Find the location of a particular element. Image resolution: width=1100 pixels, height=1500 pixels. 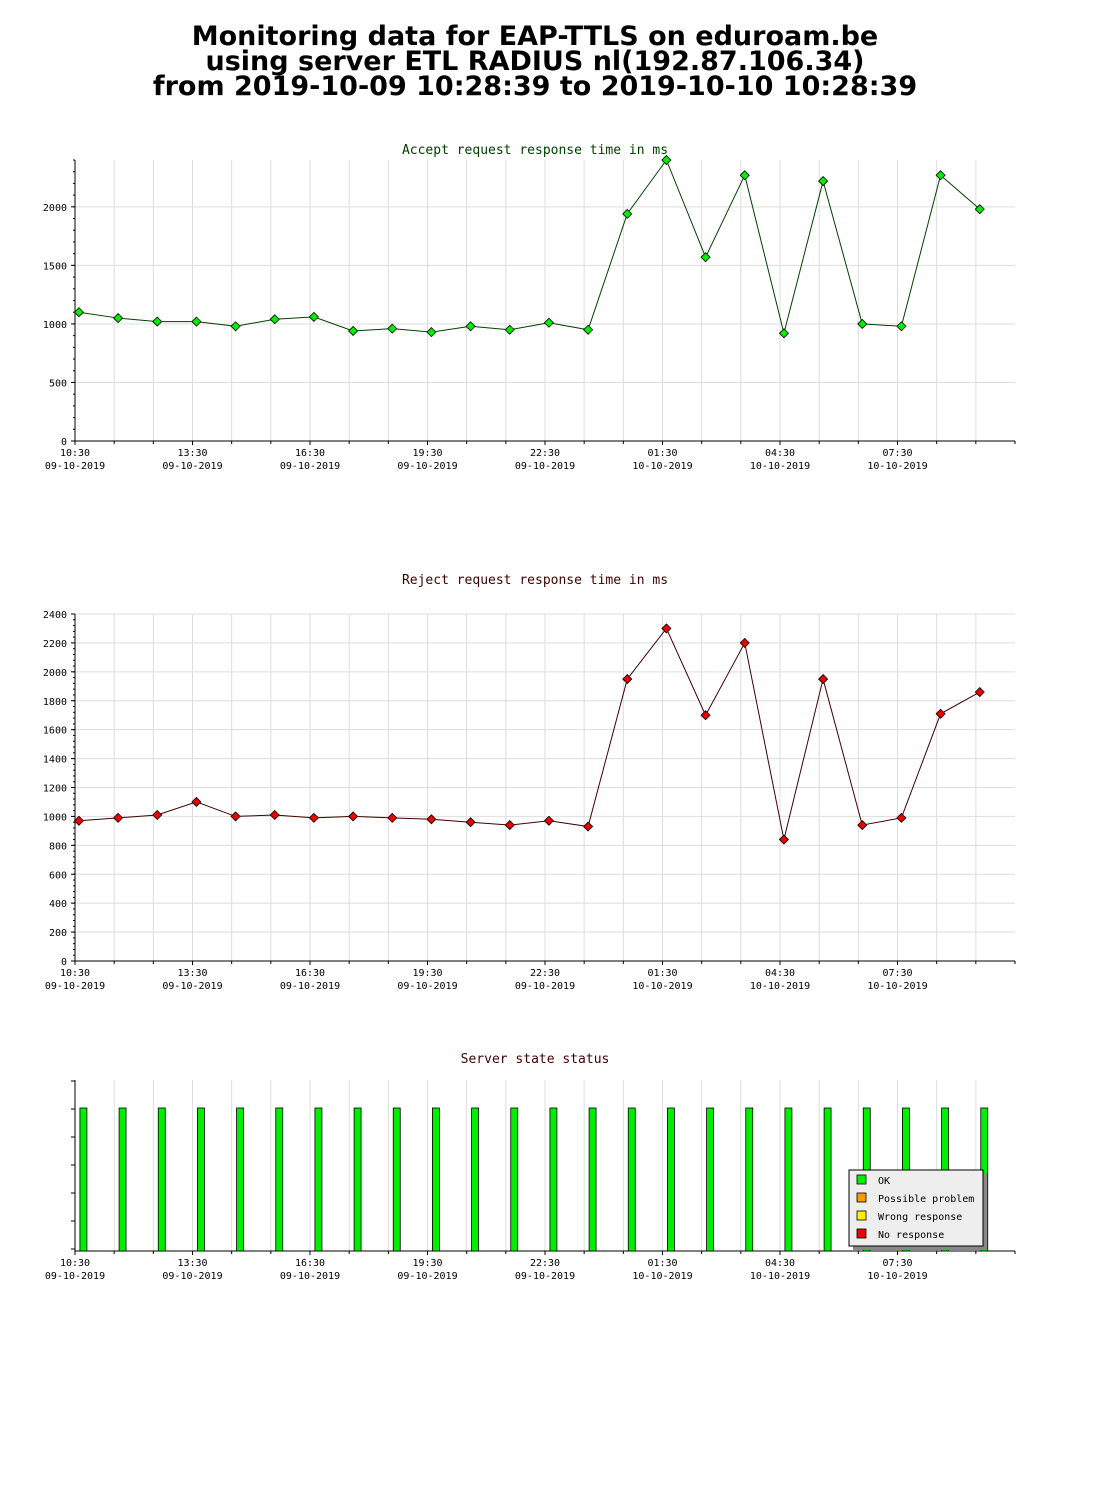

x-tick-label-time: 04:30 is located at coordinates (780, 973).